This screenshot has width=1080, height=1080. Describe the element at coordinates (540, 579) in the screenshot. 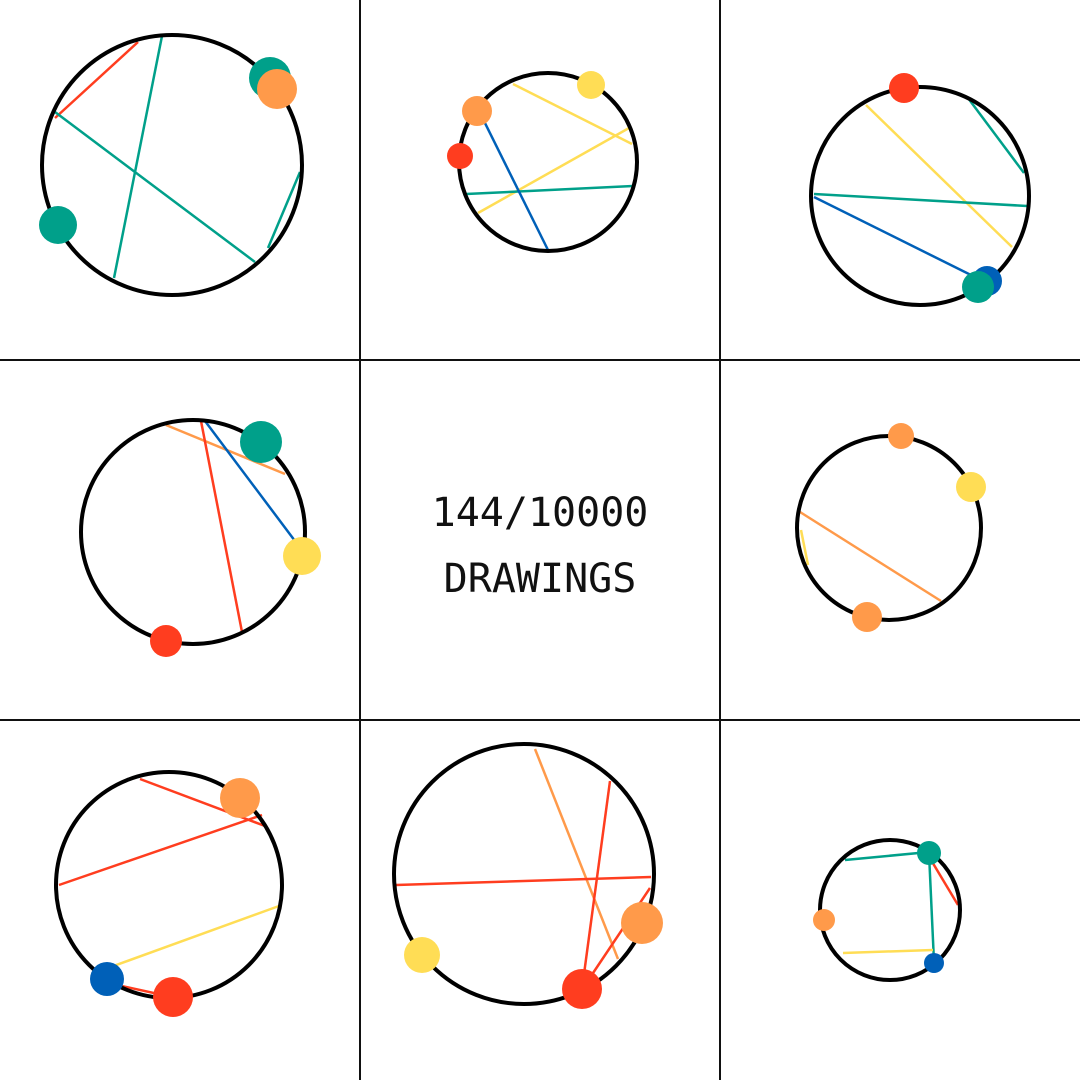

I see `drawings-label: DRAWINGS` at that location.